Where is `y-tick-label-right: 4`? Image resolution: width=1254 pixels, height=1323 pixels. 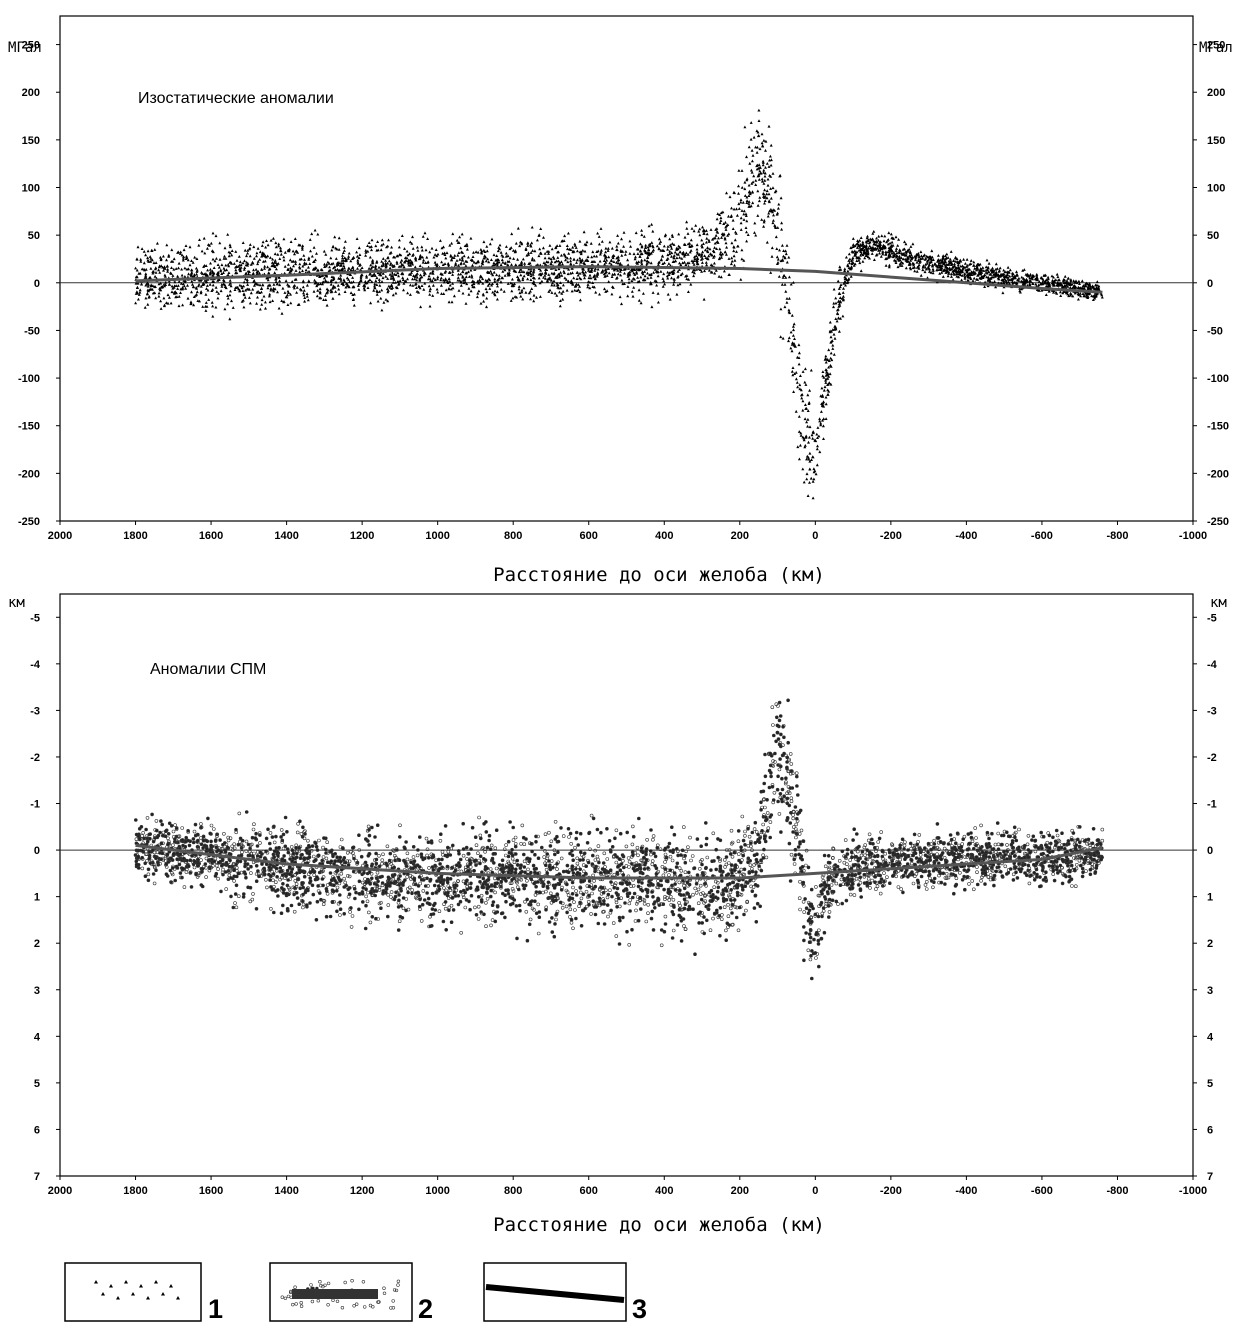 y-tick-label-right: 4 is located at coordinates (1210, 1037).